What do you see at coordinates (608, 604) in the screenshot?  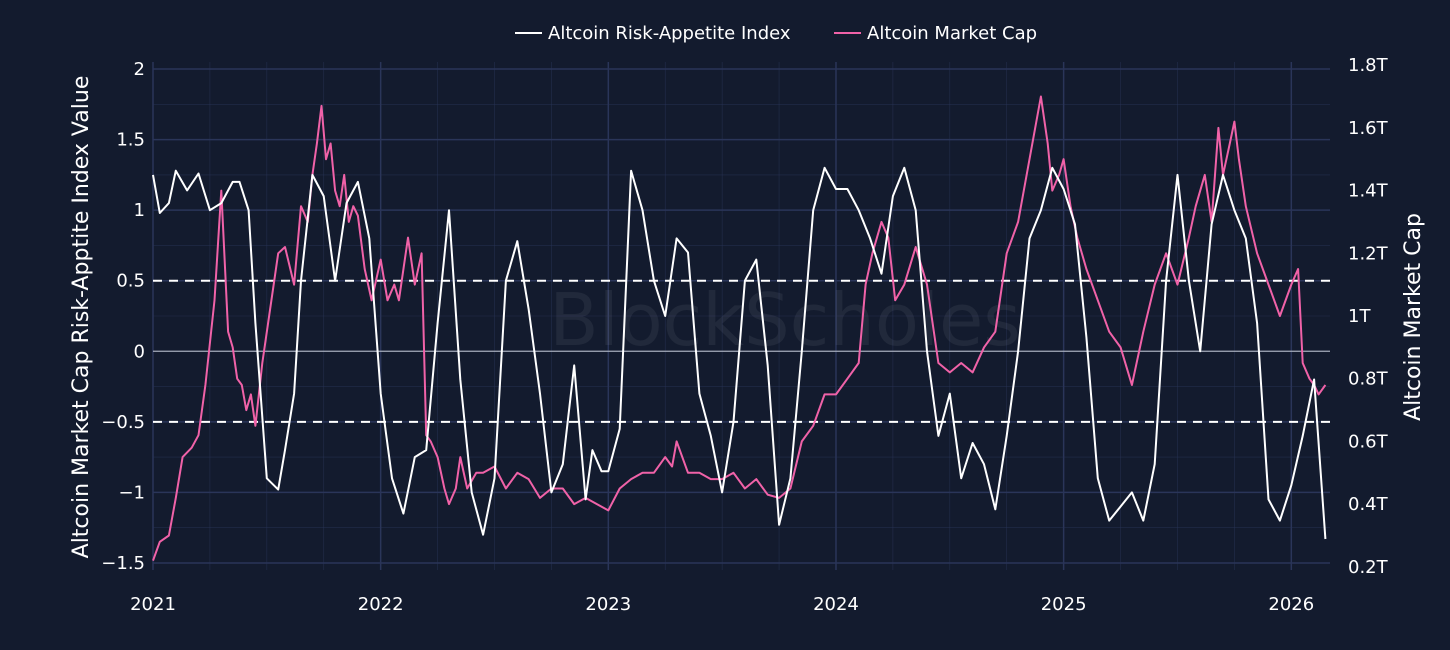 I see `x-tick-label: 2023` at bounding box center [608, 604].